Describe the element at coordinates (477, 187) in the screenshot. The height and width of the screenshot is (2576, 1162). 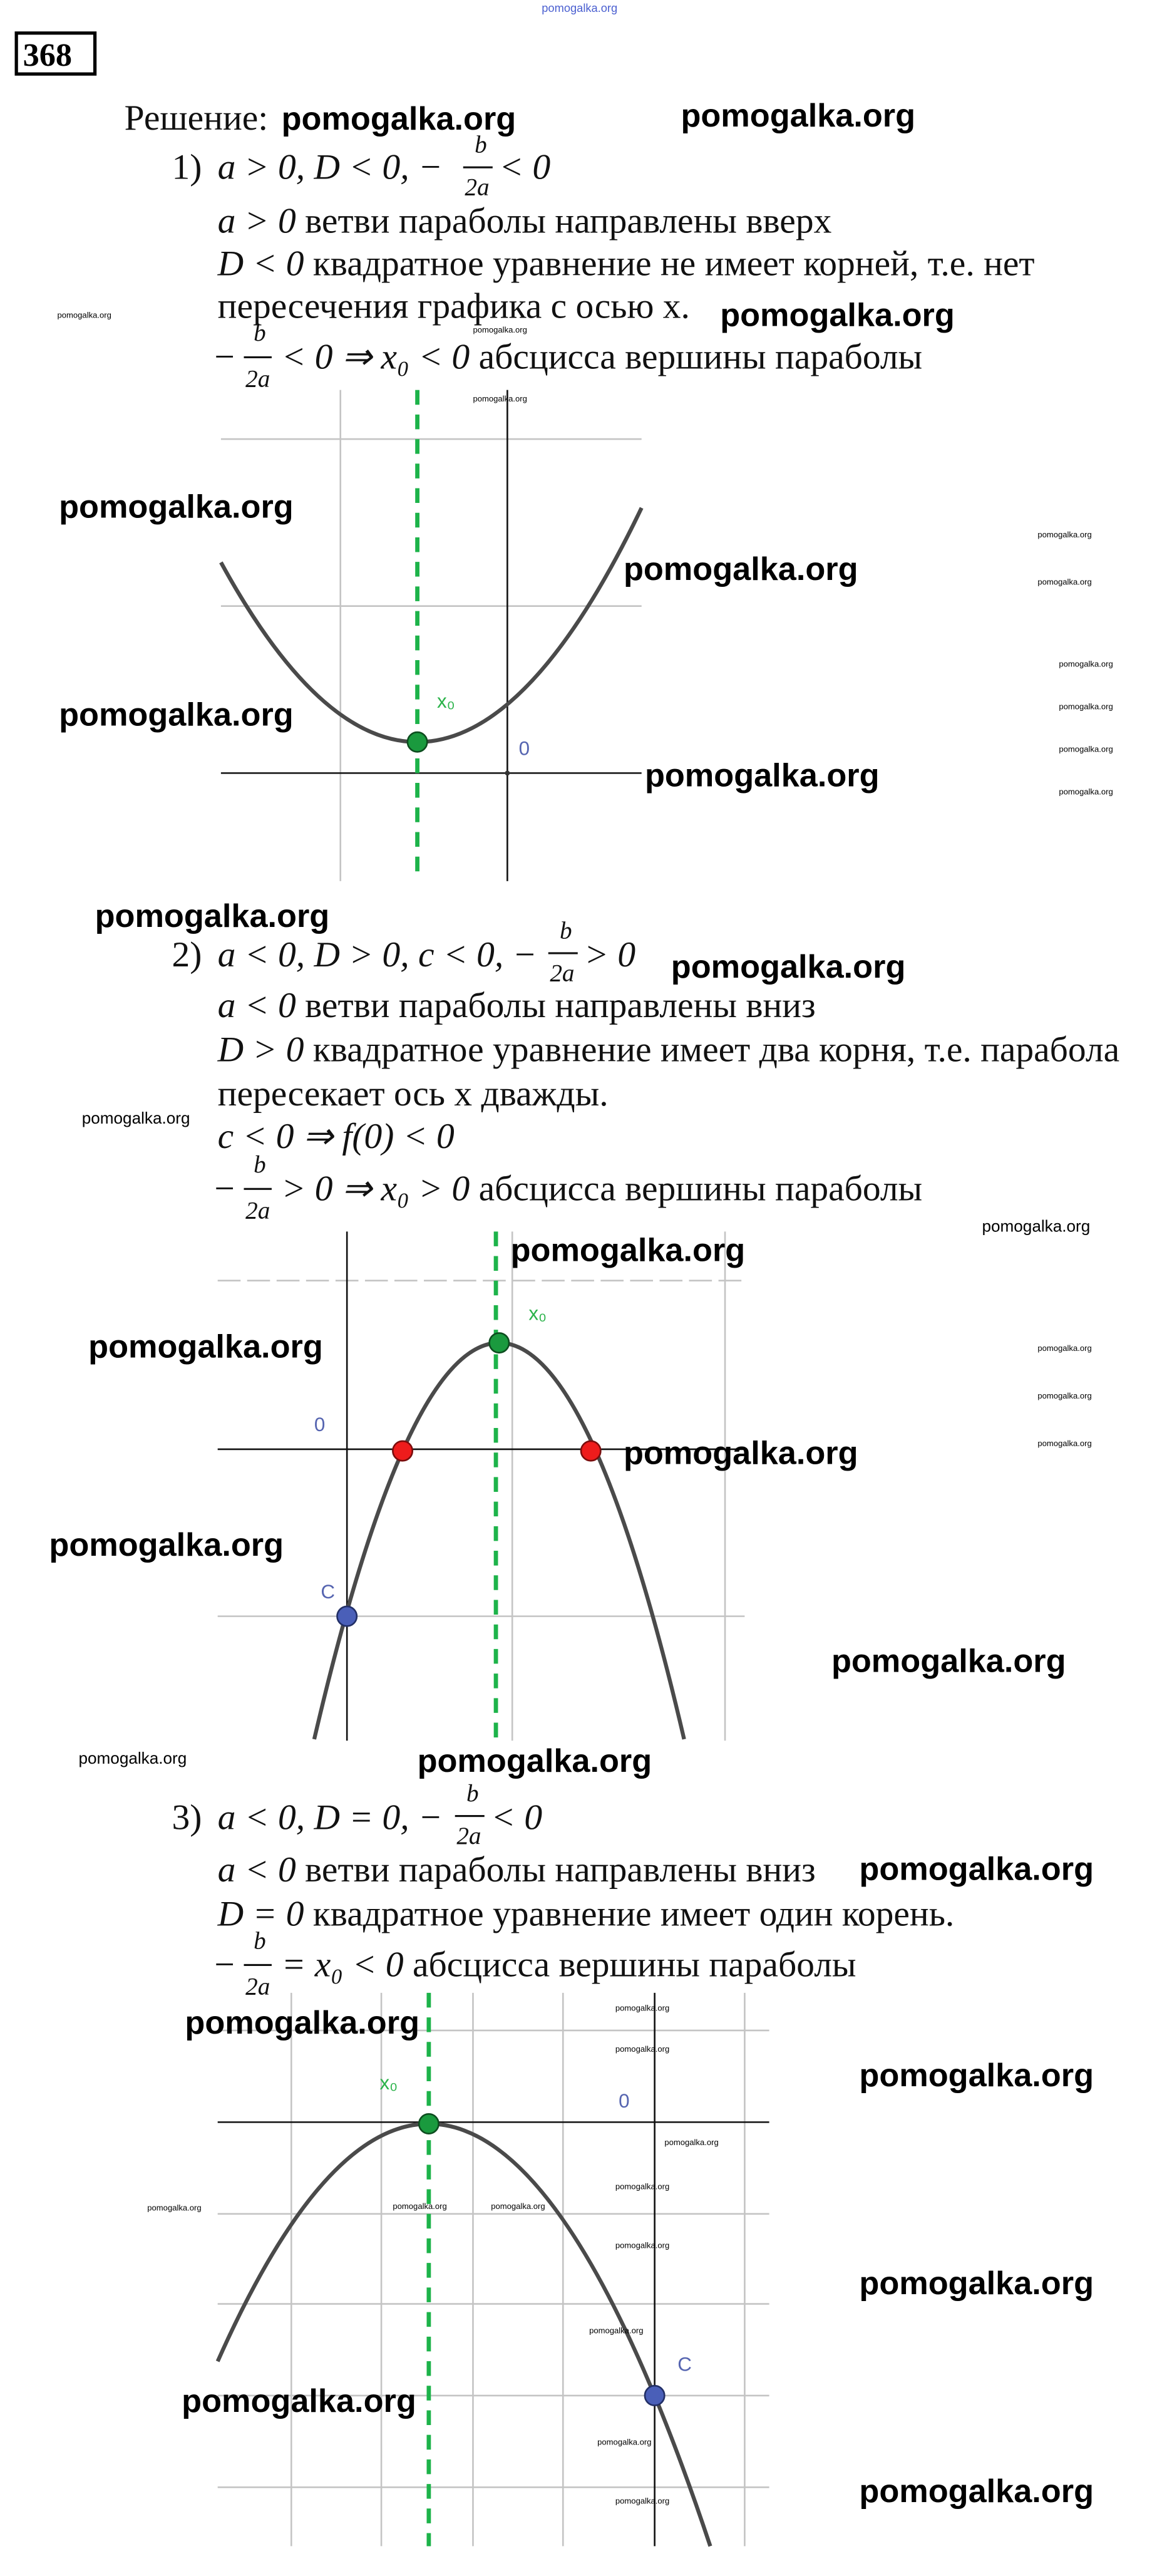
I see `fraction-denominator: 2a` at that location.